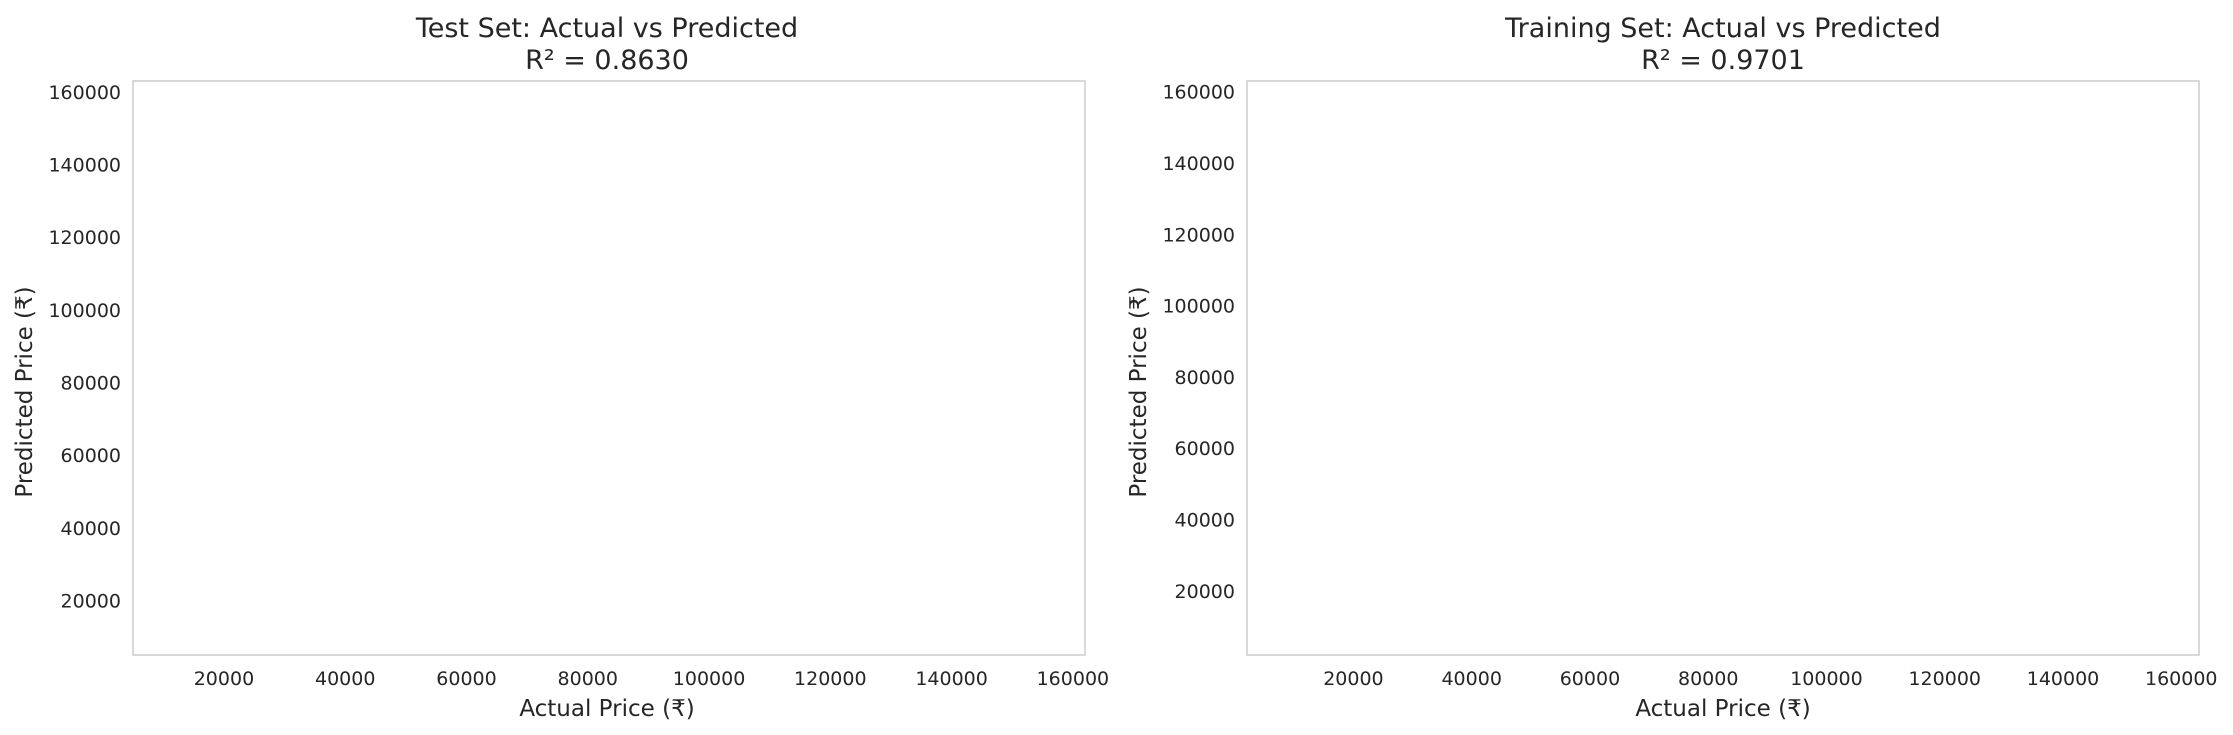 This screenshot has width=2233, height=735. I want to click on chart-title: Training Set: Actual vs Predicted, so click(1722, 28).